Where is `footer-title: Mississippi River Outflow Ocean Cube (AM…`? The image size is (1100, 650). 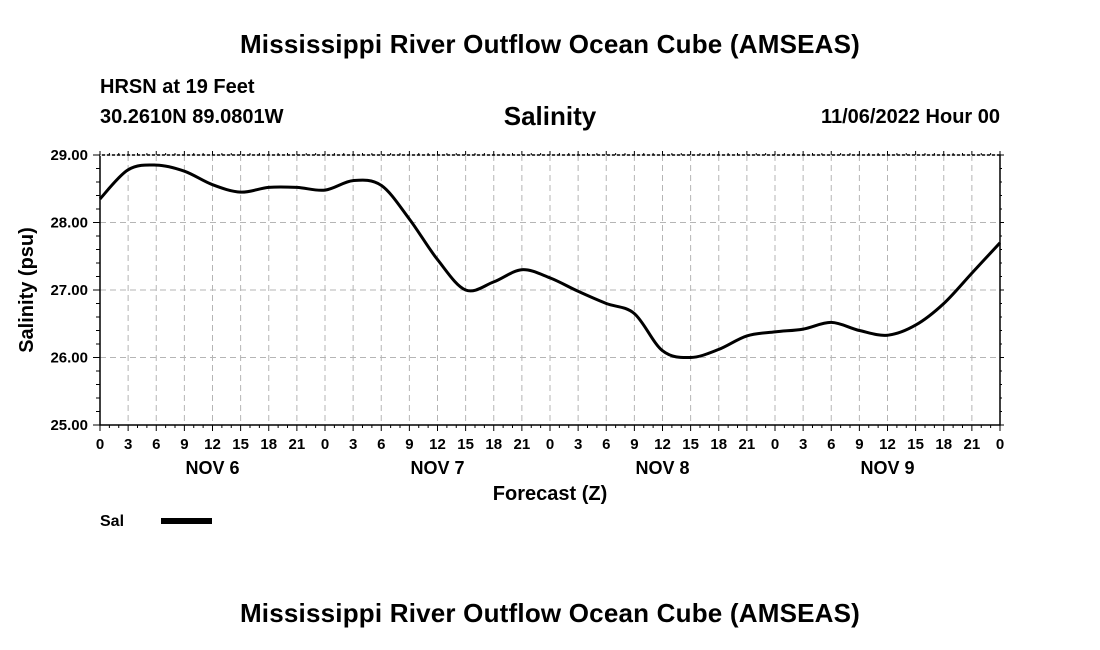 footer-title: Mississippi River Outflow Ocean Cube (AM… is located at coordinates (550, 613).